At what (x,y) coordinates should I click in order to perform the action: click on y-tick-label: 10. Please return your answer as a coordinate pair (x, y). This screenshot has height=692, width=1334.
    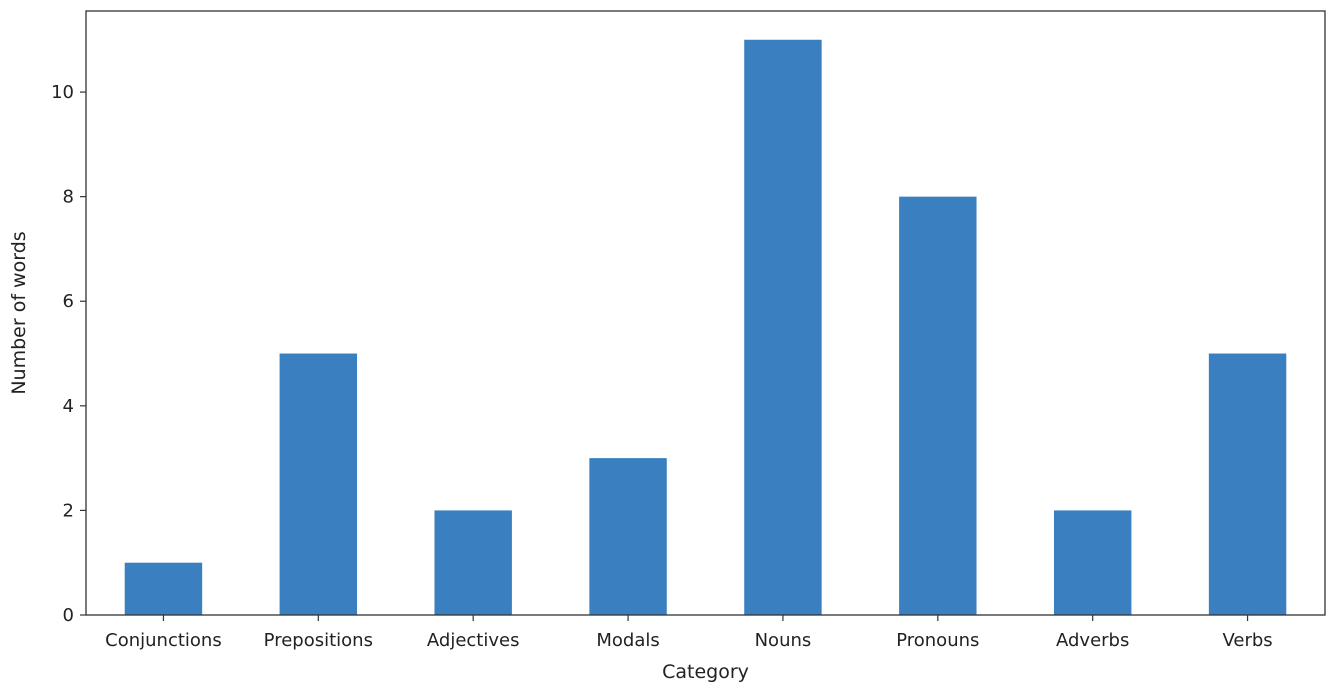
    Looking at the image, I should click on (62, 92).